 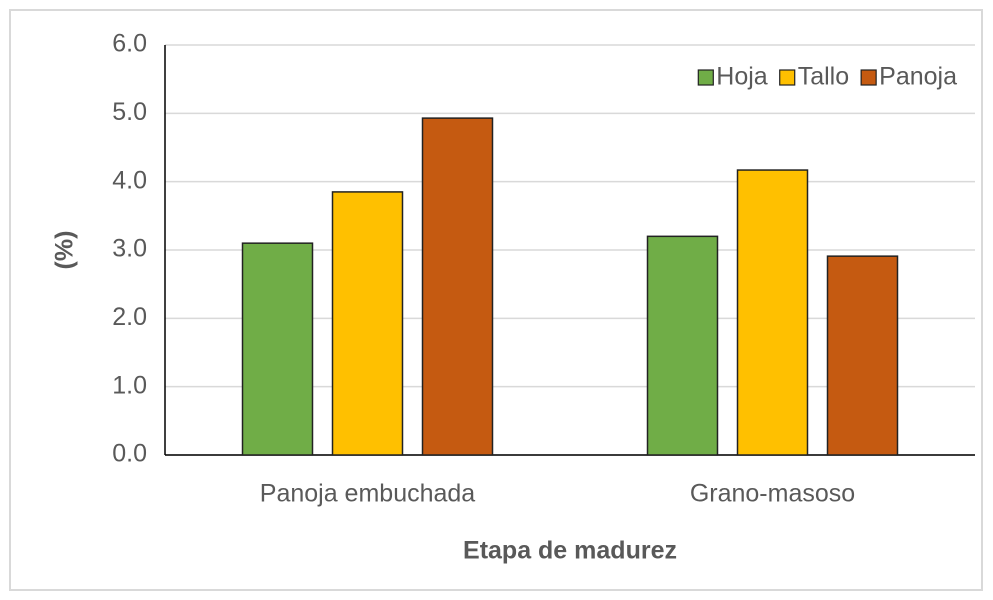 I want to click on y-tick-label: 2.0, so click(x=129, y=317).